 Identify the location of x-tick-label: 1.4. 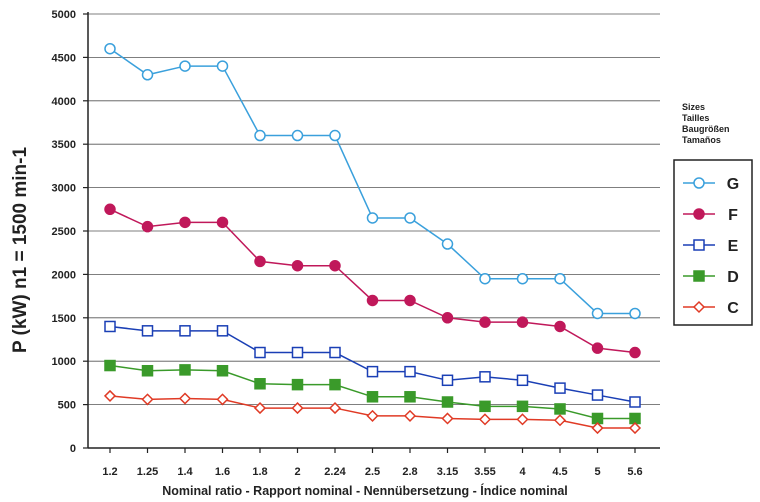
(185, 472).